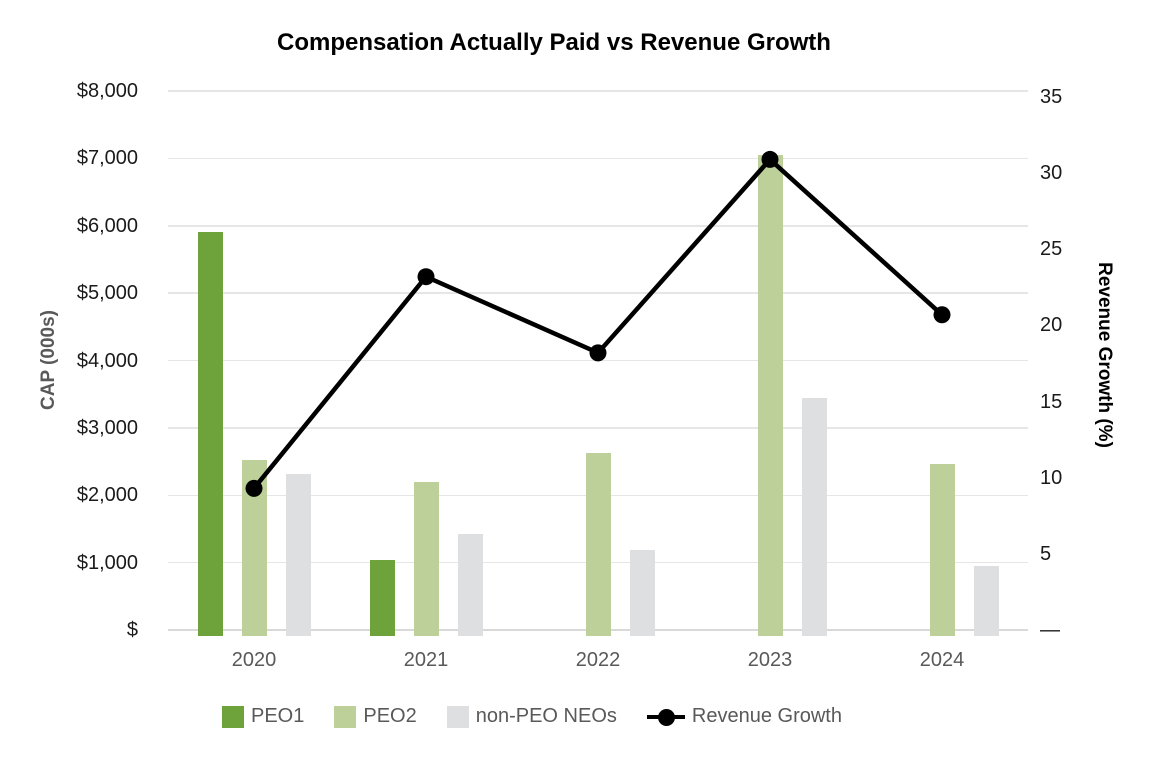  What do you see at coordinates (598, 544) in the screenshot?
I see `bar-peo2-2022` at bounding box center [598, 544].